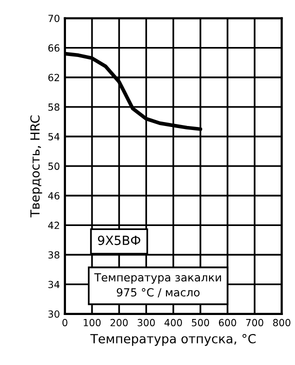  I want to click on y-tick-label: 70, so click(54, 18).